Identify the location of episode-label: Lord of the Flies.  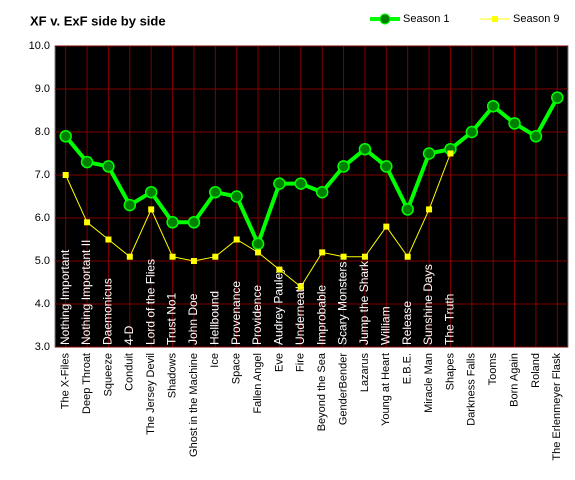
(150, 302).